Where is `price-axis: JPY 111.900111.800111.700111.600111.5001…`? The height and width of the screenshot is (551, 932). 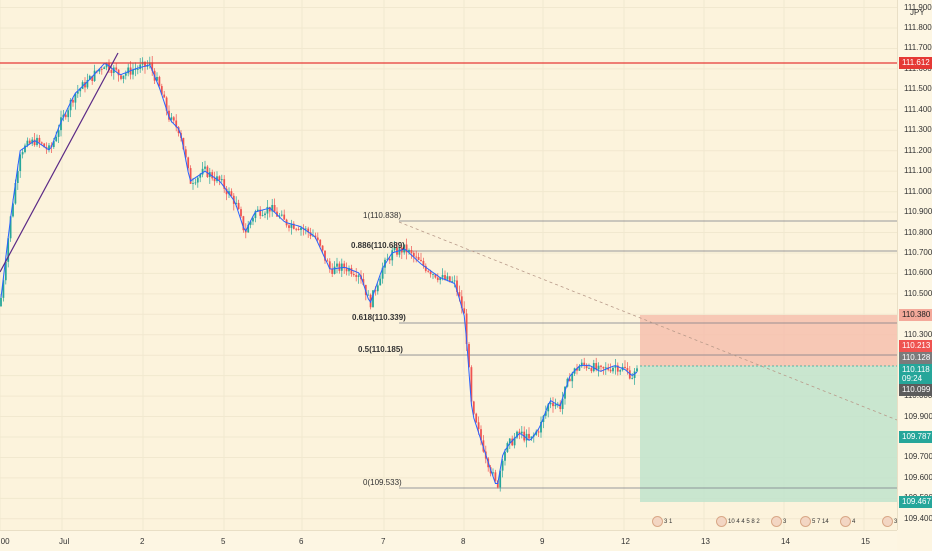
price-axis: JPY 111.900111.800111.700111.600111.5001… is located at coordinates (914, 265).